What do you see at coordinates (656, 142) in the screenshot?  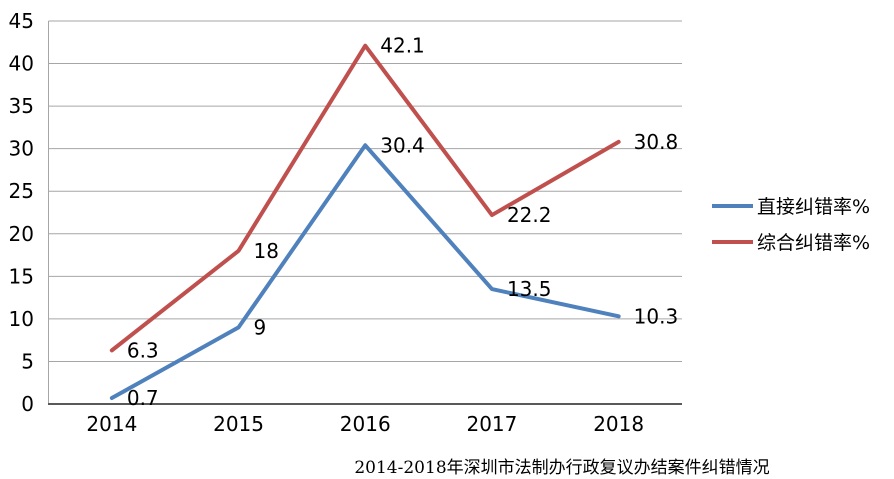 I see `data-label: 30.8` at bounding box center [656, 142].